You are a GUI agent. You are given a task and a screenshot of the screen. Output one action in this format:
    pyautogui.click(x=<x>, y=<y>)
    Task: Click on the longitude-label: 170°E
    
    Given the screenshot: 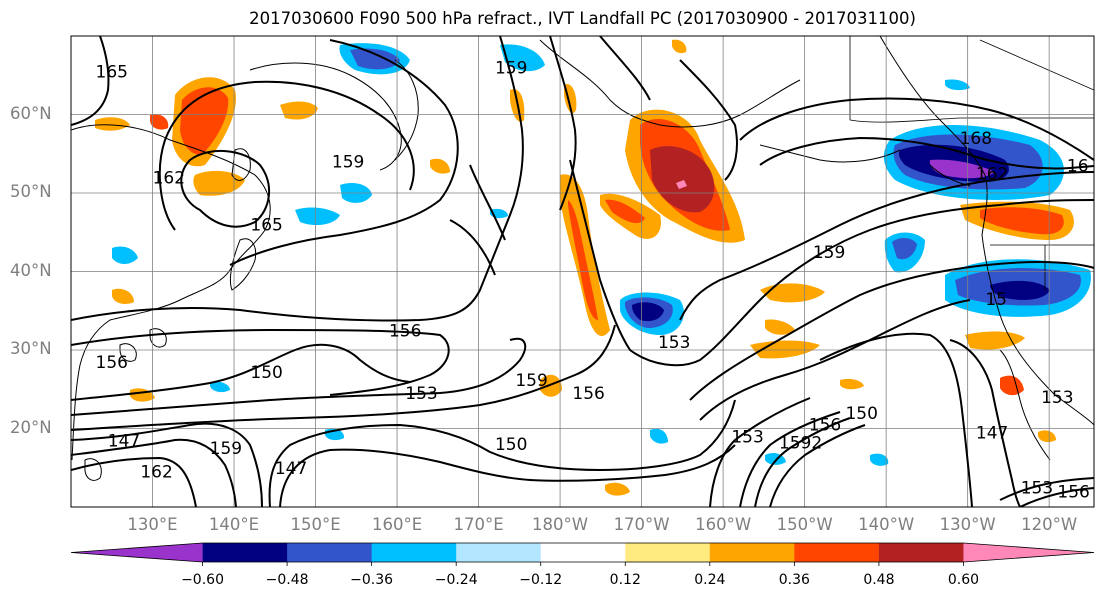 What is the action you would take?
    pyautogui.click(x=478, y=524)
    